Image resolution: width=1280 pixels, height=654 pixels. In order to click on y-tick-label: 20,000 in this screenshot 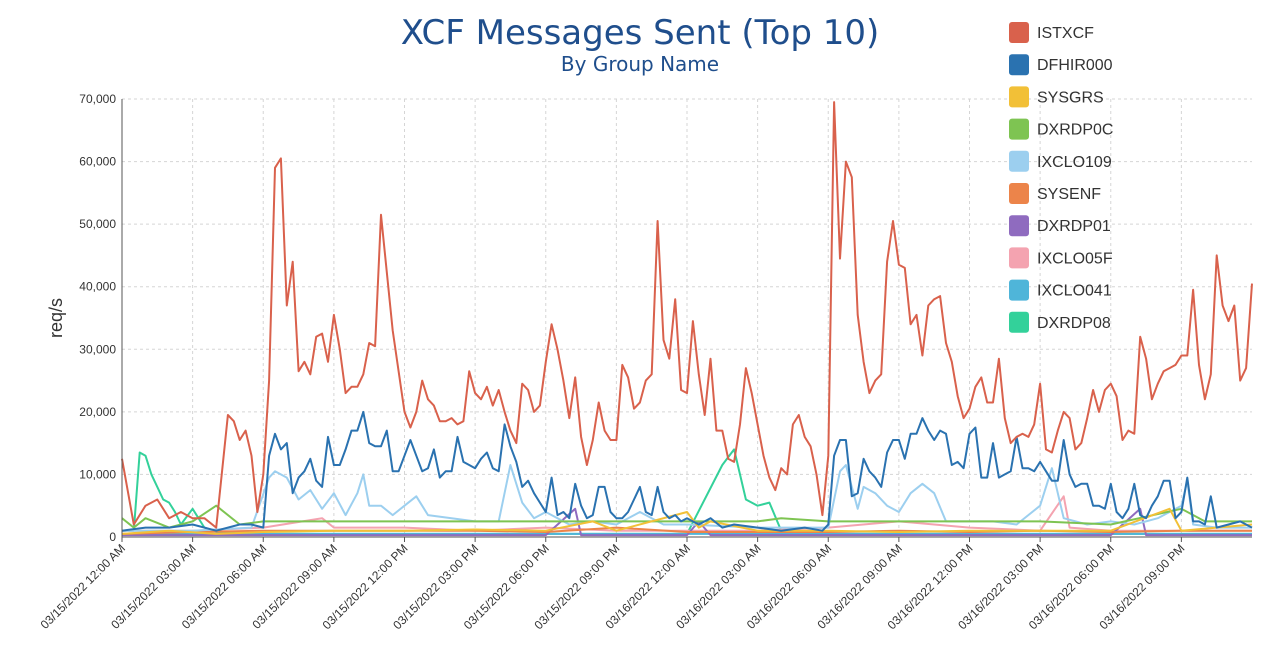, I will do `click(97, 412)`.